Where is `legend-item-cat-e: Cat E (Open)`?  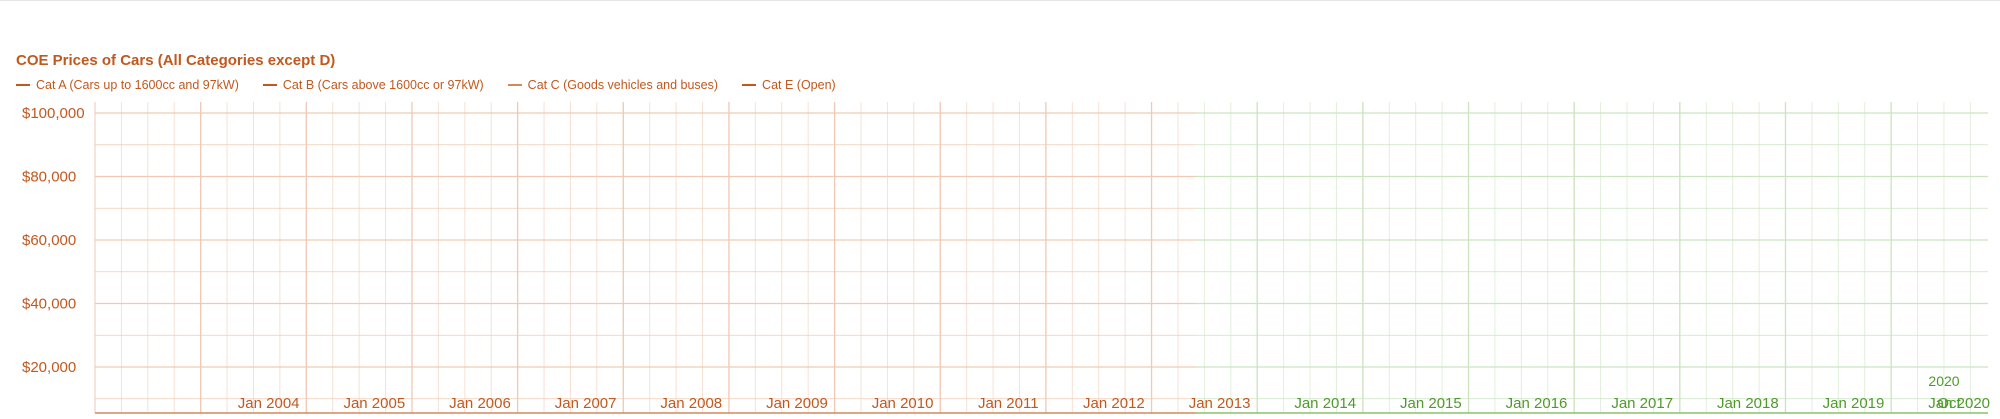 legend-item-cat-e: Cat E (Open) is located at coordinates (789, 85).